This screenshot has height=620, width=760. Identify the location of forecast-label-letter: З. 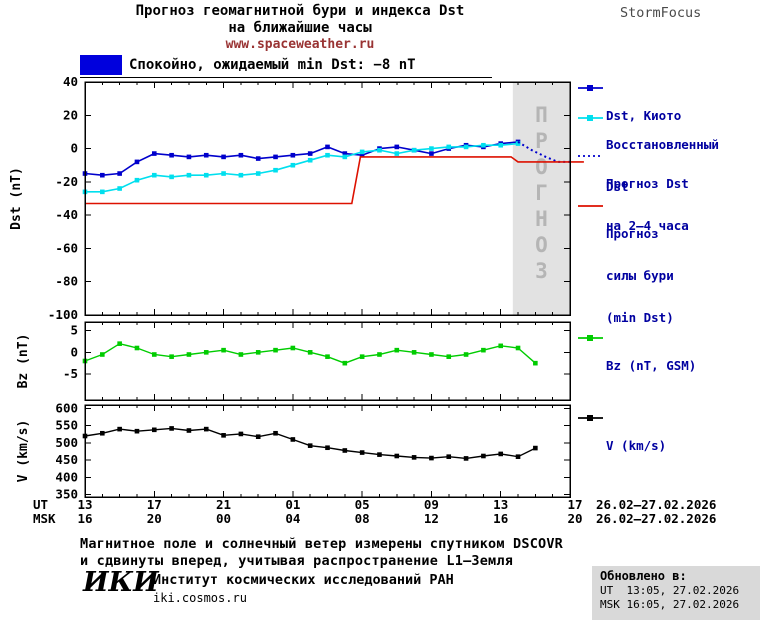
(541, 271).